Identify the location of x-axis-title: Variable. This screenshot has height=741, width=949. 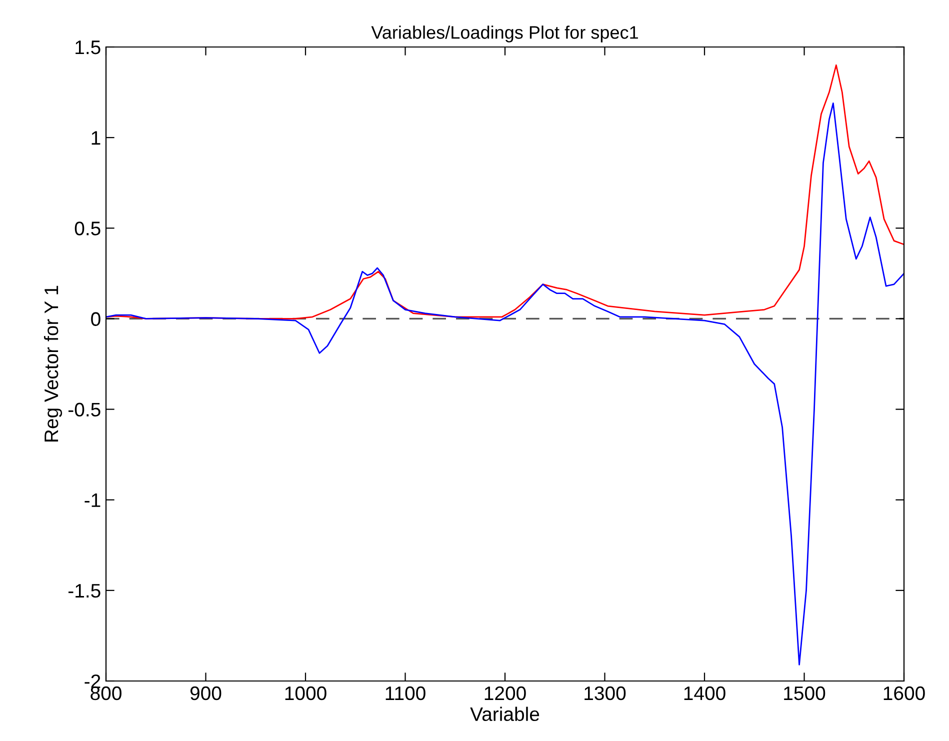
(505, 714).